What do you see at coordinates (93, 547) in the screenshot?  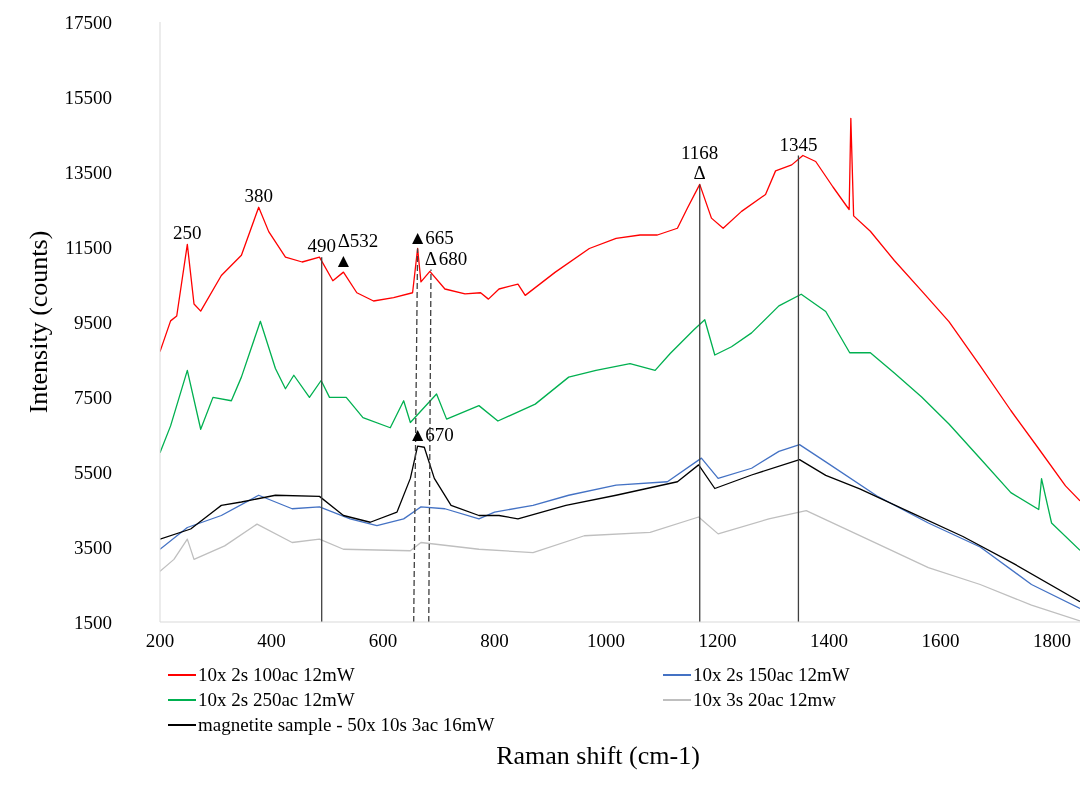 I see `y-tick-label: 3500` at bounding box center [93, 547].